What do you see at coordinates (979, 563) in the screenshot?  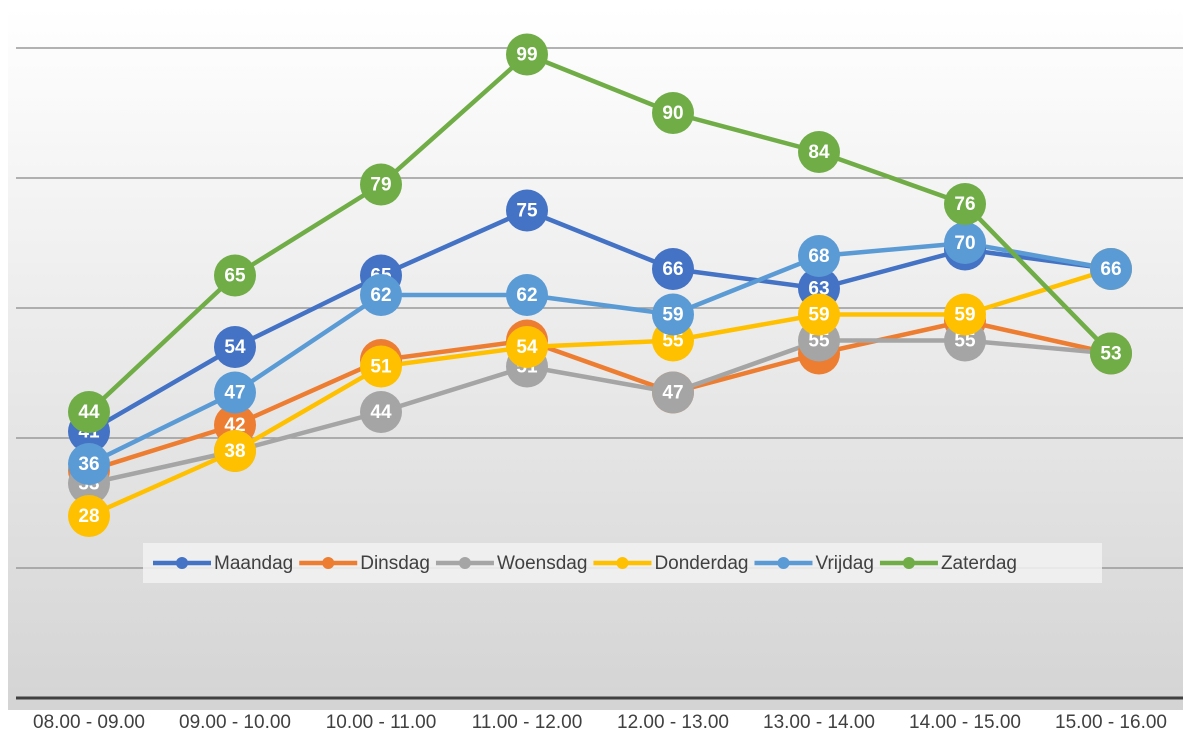 I see `legend-label: Zaterdag` at bounding box center [979, 563].